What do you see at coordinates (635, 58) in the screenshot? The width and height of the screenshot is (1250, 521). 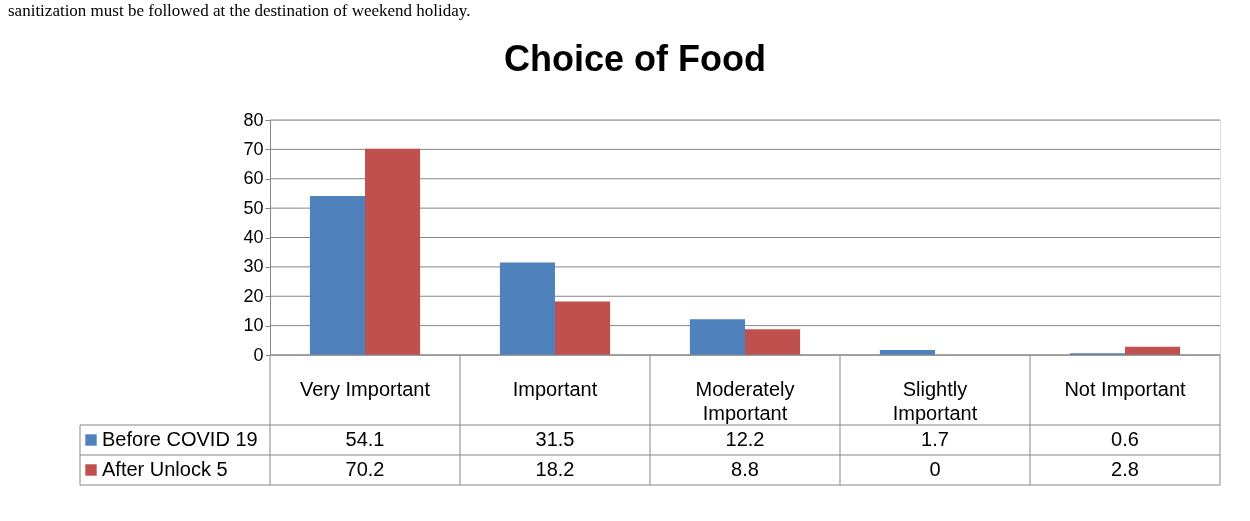 I see `chart-title: Choice of Food` at bounding box center [635, 58].